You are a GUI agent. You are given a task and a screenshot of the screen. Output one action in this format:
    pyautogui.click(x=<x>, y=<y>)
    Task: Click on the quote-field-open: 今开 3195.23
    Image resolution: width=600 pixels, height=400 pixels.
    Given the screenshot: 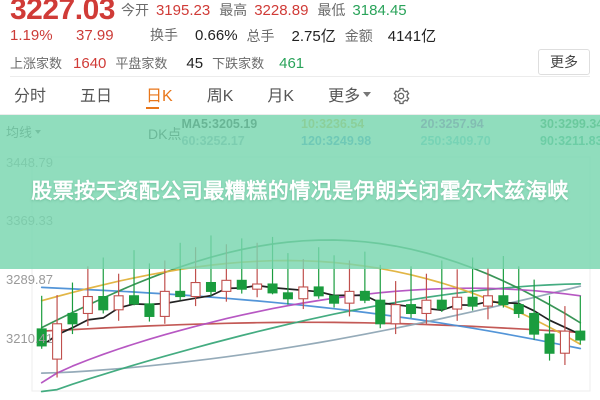 What is the action you would take?
    pyautogui.click(x=165, y=10)
    